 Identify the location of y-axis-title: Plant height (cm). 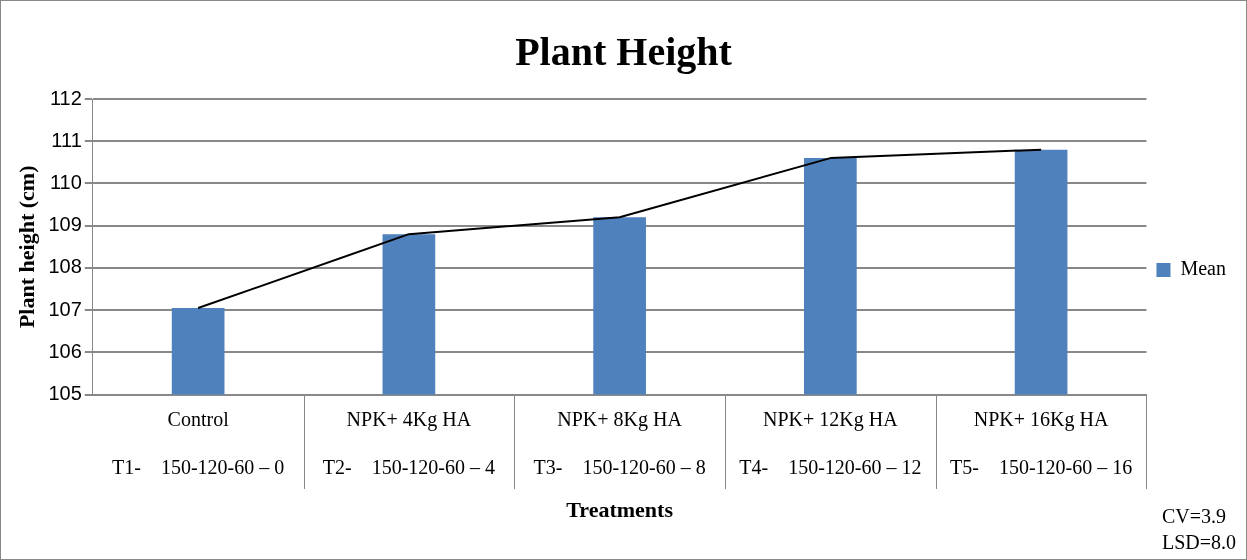
(26, 247).